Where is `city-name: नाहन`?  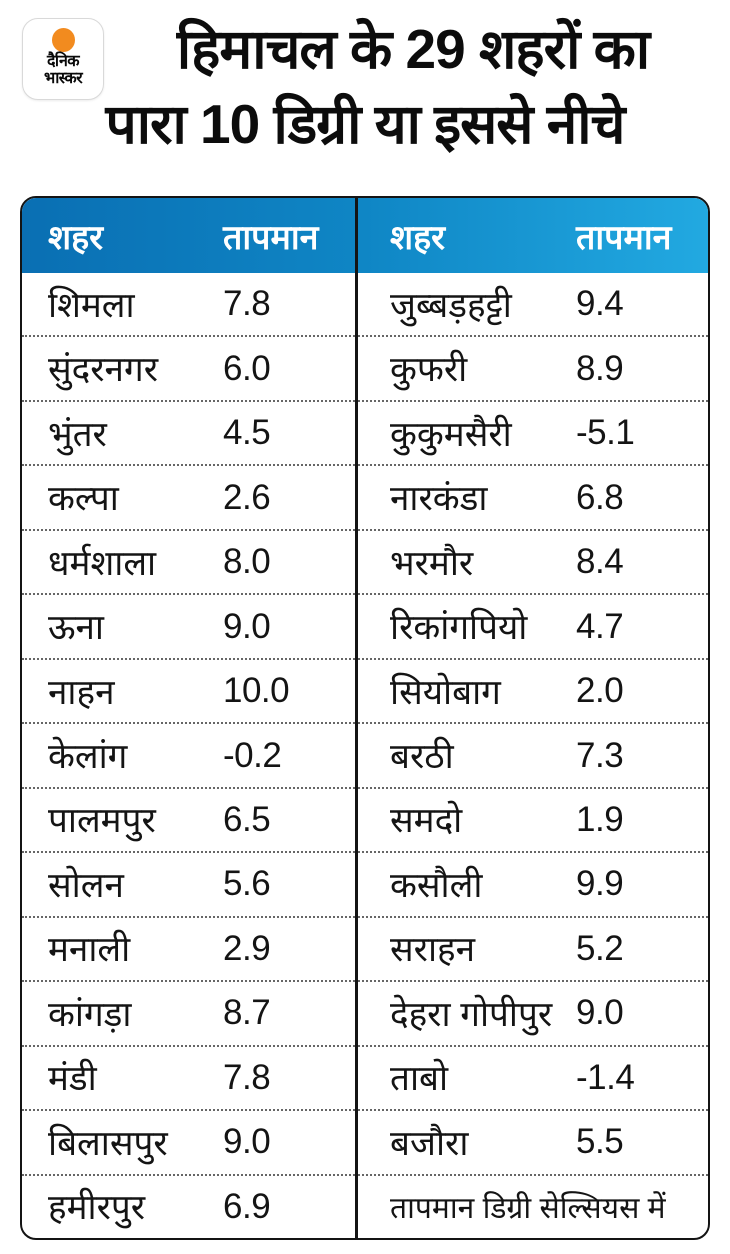
city-name: नाहन is located at coordinates (81, 692).